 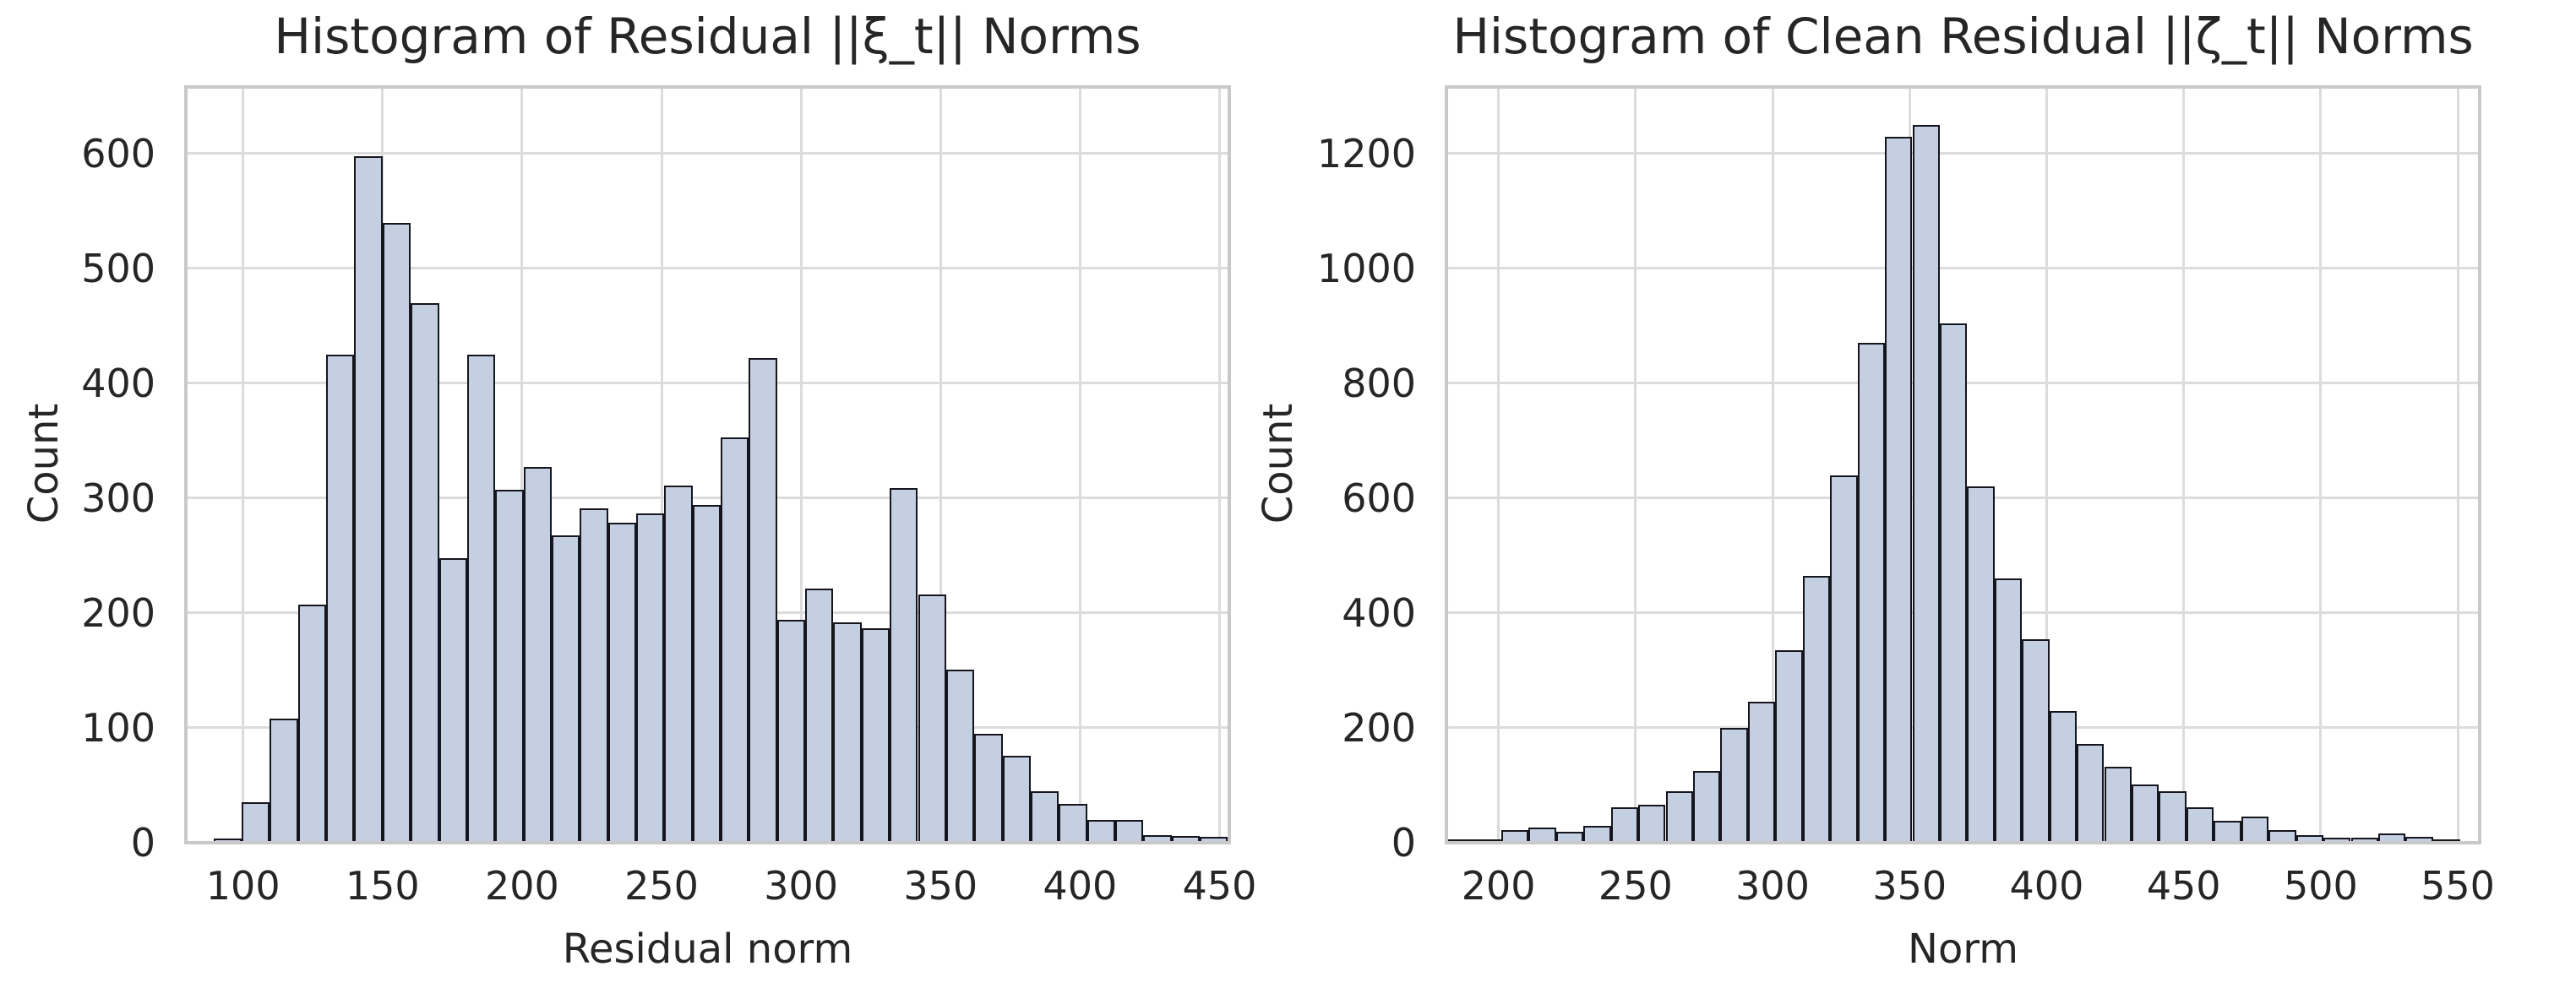 What do you see at coordinates (382, 886) in the screenshot?
I see `x-tick-label: 150` at bounding box center [382, 886].